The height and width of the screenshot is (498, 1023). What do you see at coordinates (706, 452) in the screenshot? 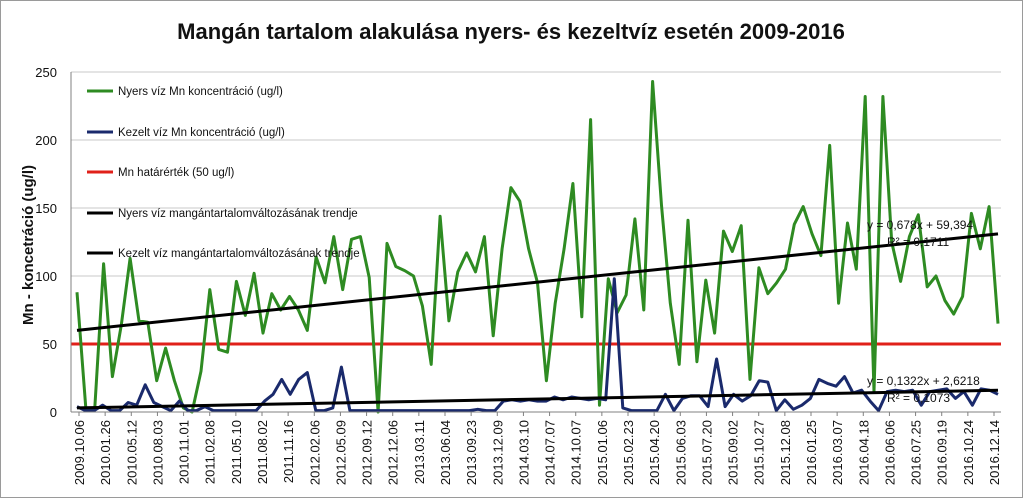
I see `x-tick-label: 2015.07.20` at bounding box center [706, 452].